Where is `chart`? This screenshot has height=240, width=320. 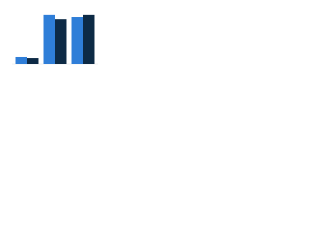
chart is located at coordinates (50, 35).